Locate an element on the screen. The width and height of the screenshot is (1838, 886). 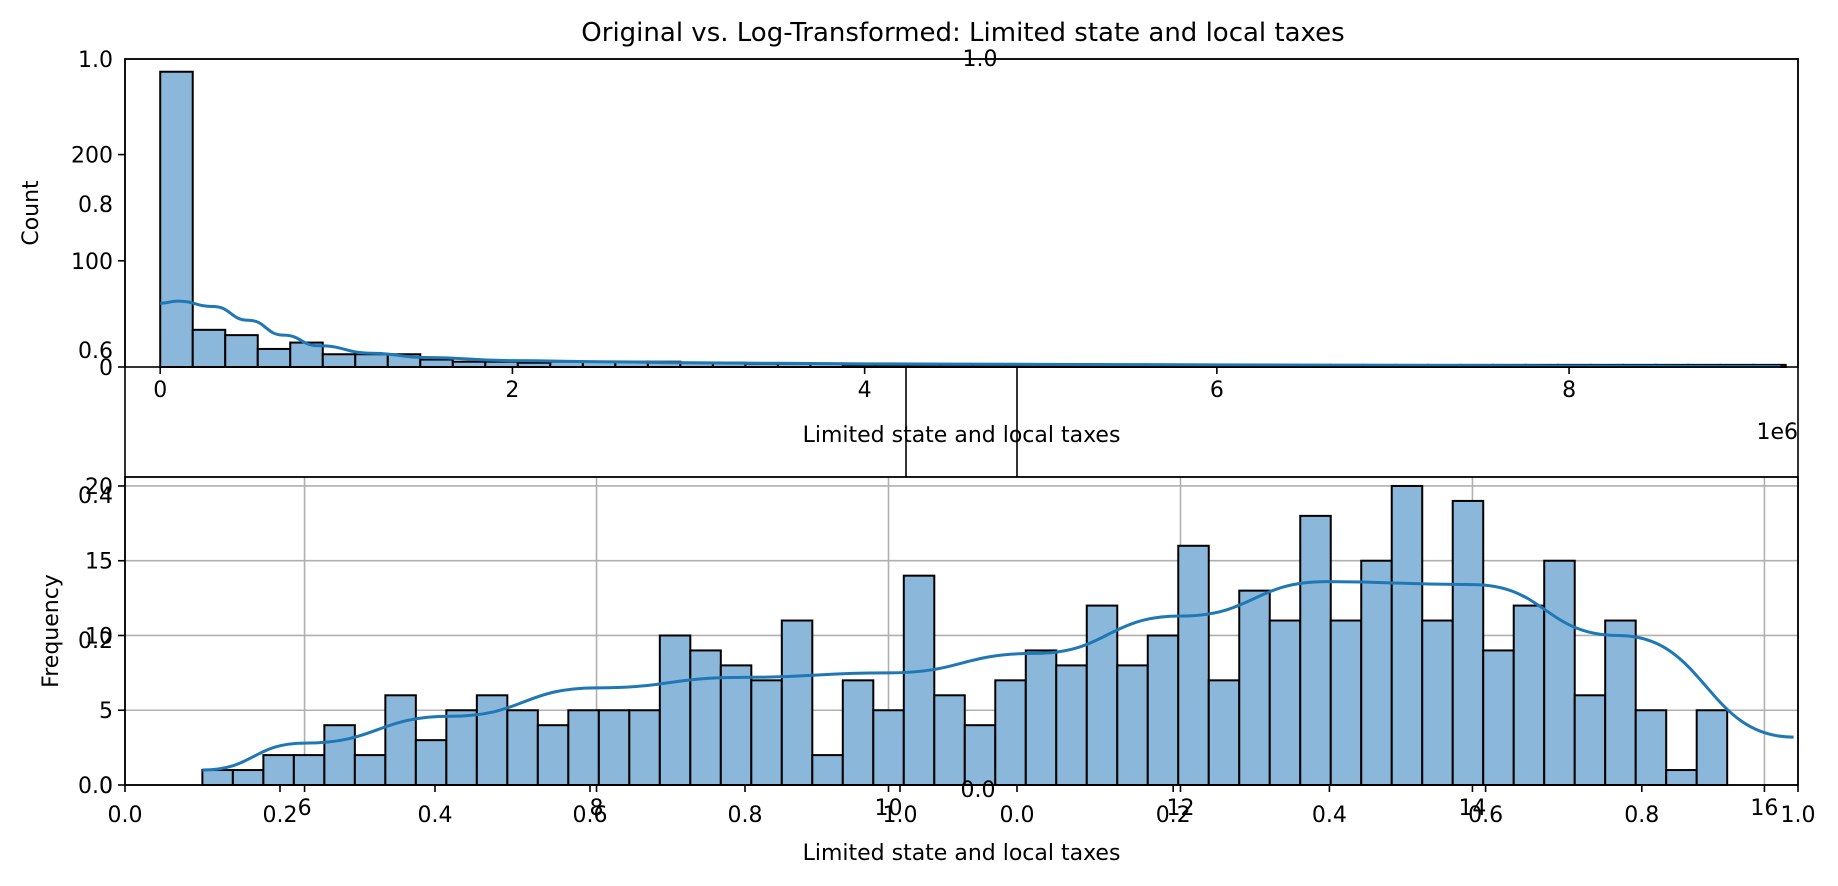
overlay-x-tick-label: 0.4 is located at coordinates (435, 815).